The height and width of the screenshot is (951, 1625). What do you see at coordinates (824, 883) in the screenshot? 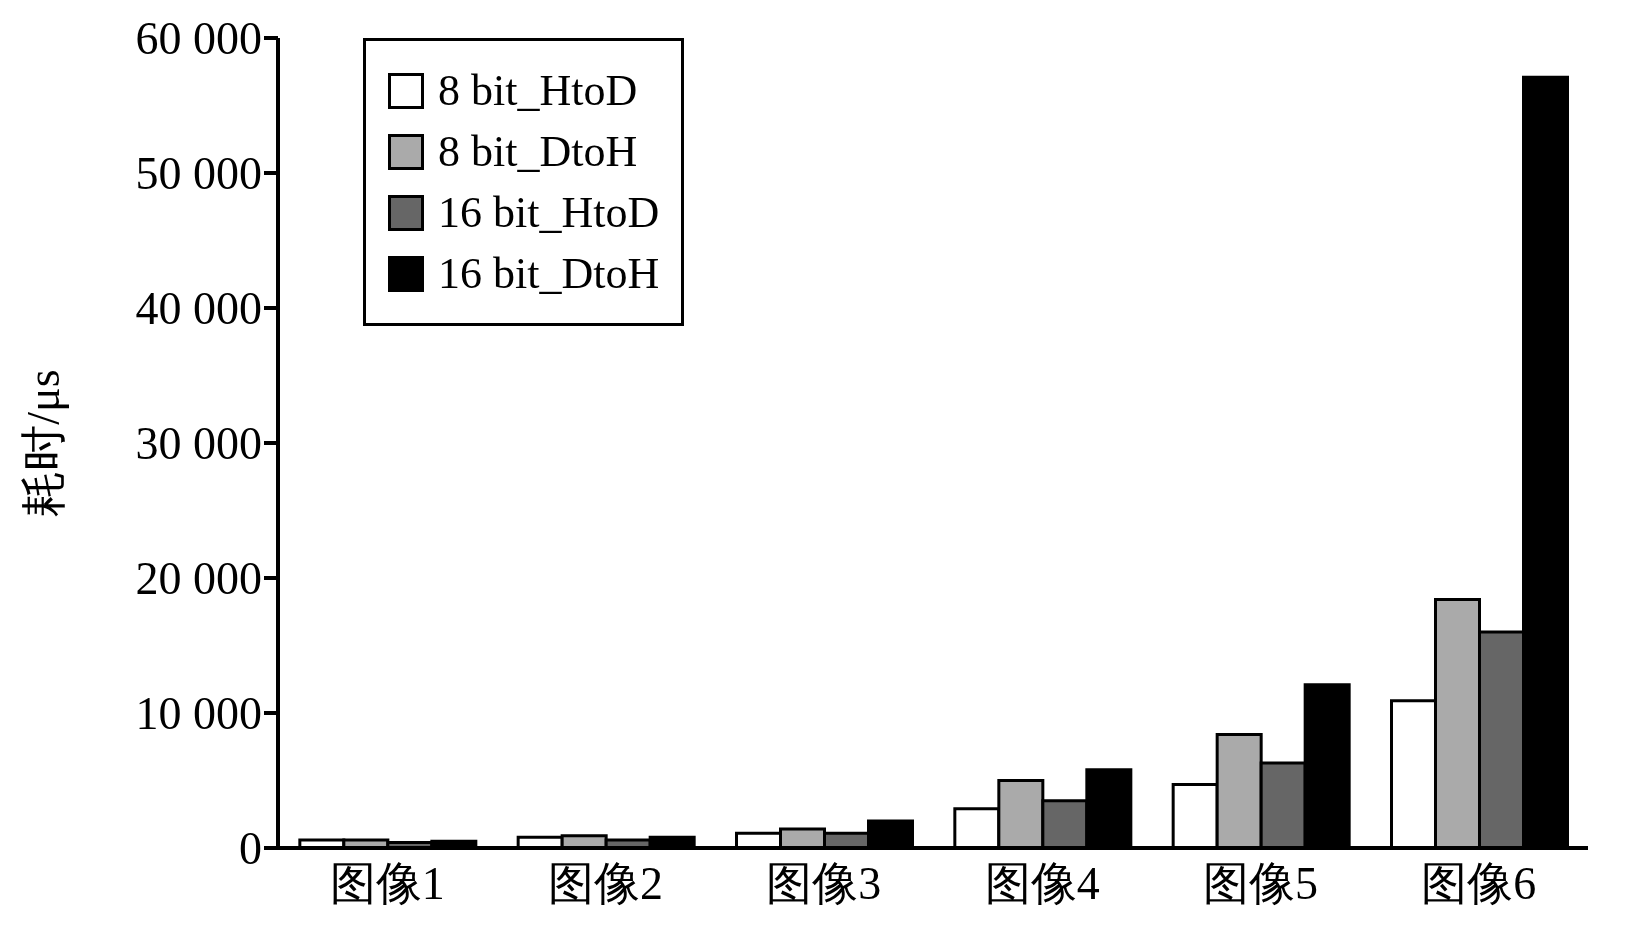
I see `x-tick-label: 图像3` at bounding box center [824, 883].